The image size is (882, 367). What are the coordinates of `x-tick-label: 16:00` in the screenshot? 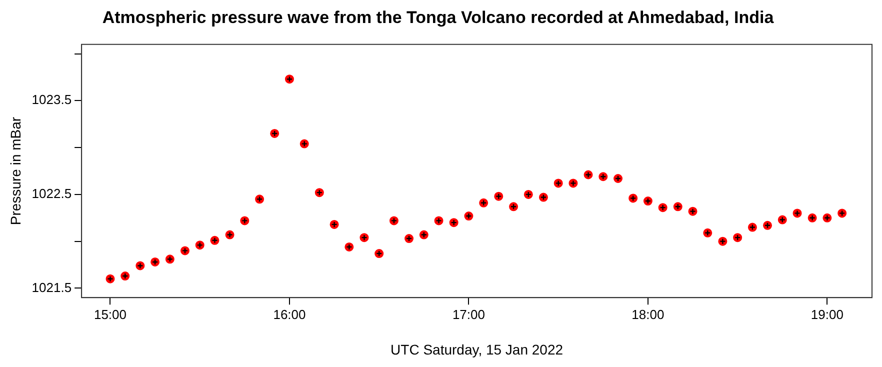 It's located at (289, 314).